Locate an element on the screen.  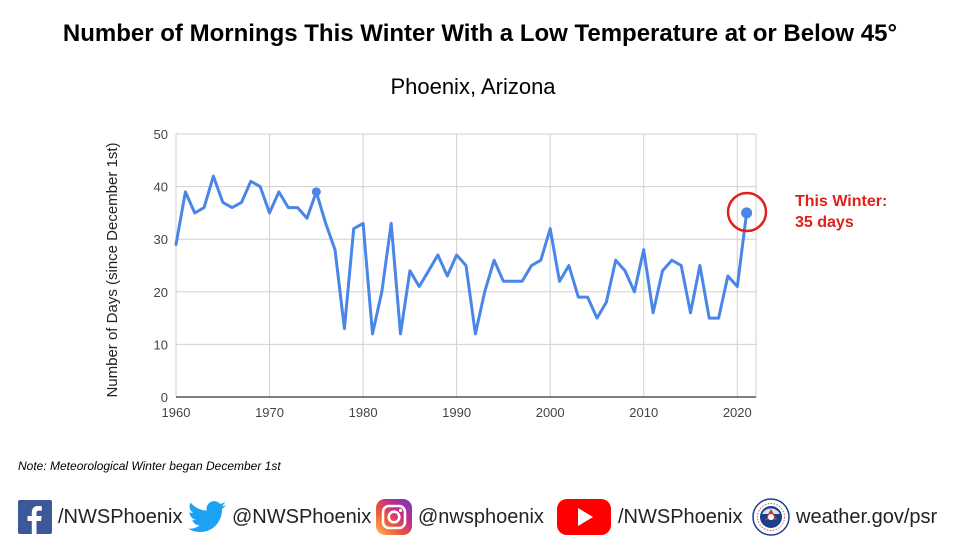
twitter-handle: @NWSPhoenix is located at coordinates (302, 516).